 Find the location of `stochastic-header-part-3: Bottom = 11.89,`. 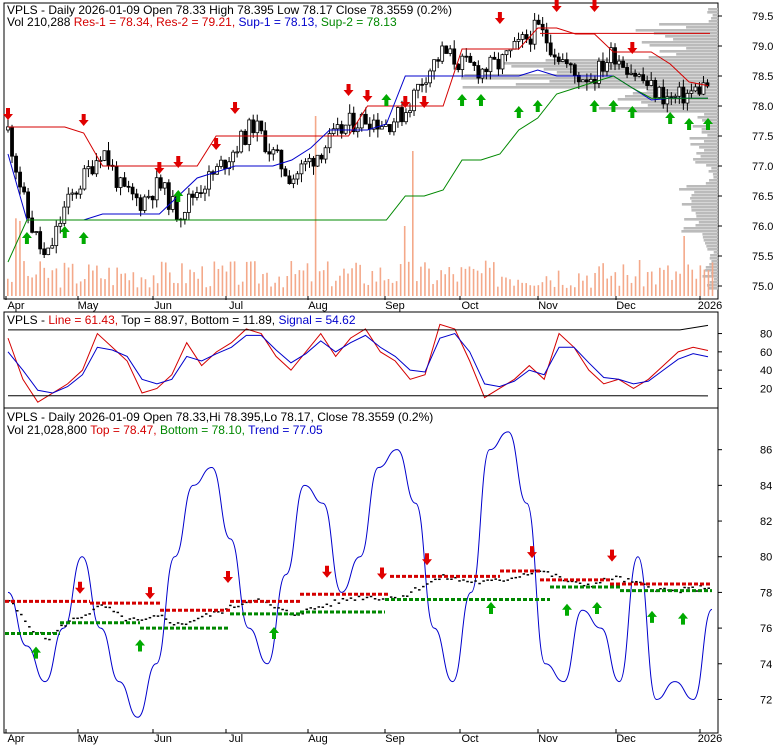

stochastic-header-part-3: Bottom = 11.89, is located at coordinates (235, 320).